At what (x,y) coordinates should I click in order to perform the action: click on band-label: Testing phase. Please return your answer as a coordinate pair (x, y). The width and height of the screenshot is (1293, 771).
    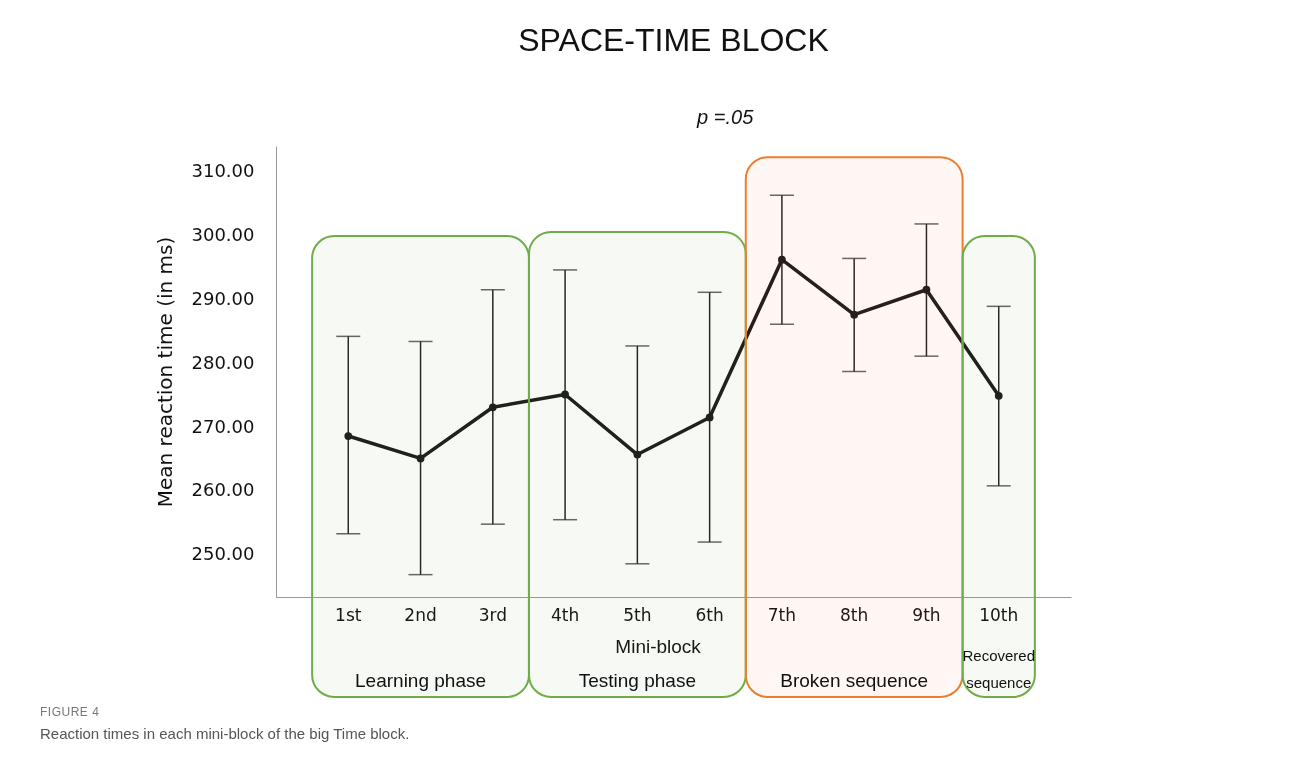
    Looking at the image, I should click on (637, 680).